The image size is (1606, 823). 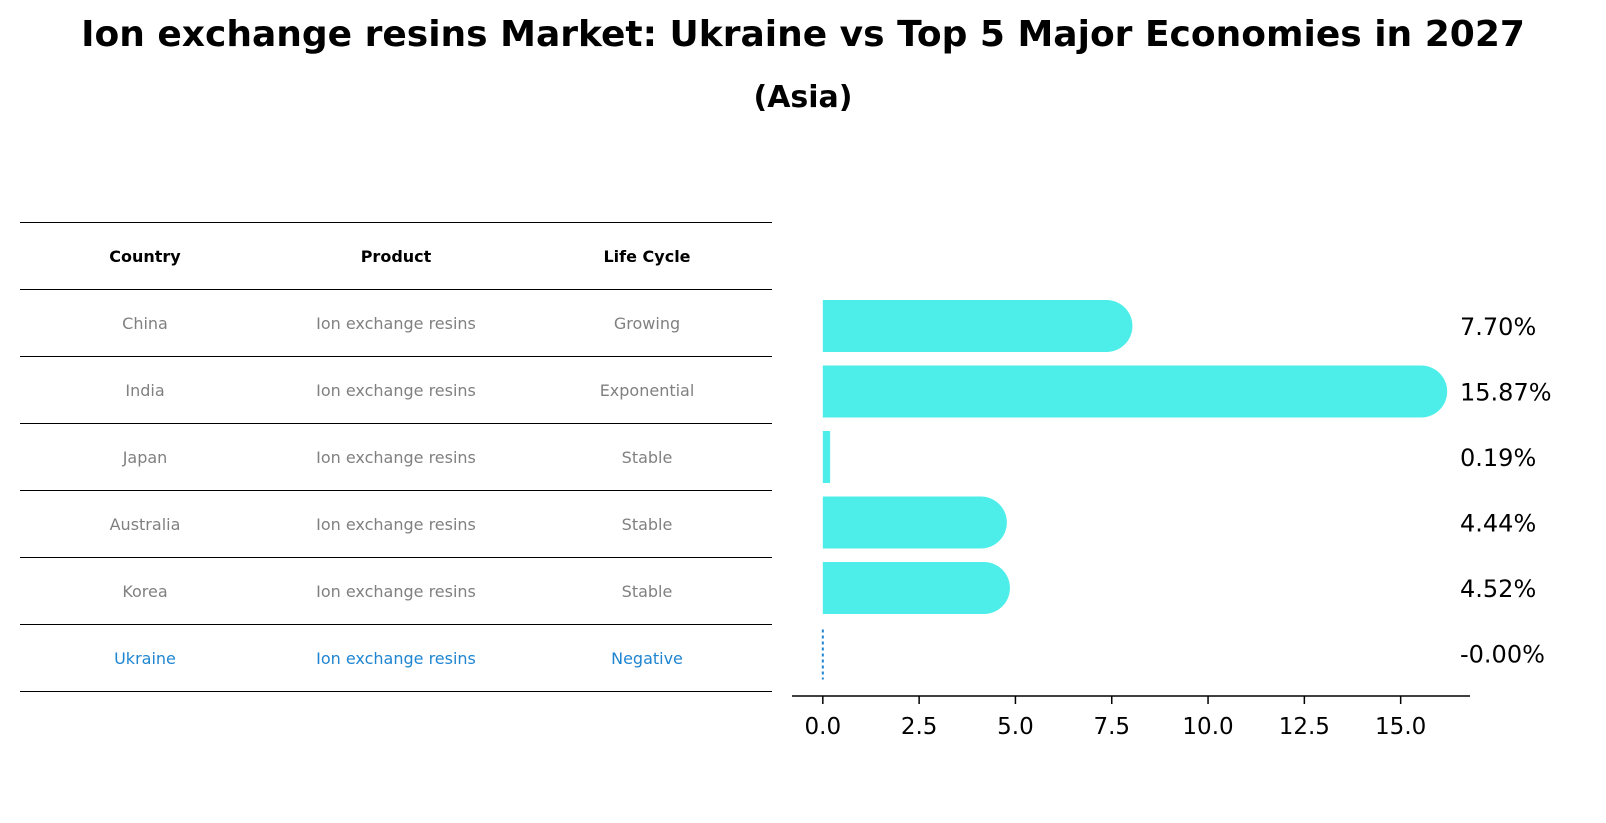 What do you see at coordinates (145, 256) in the screenshot?
I see `header-country: Country` at bounding box center [145, 256].